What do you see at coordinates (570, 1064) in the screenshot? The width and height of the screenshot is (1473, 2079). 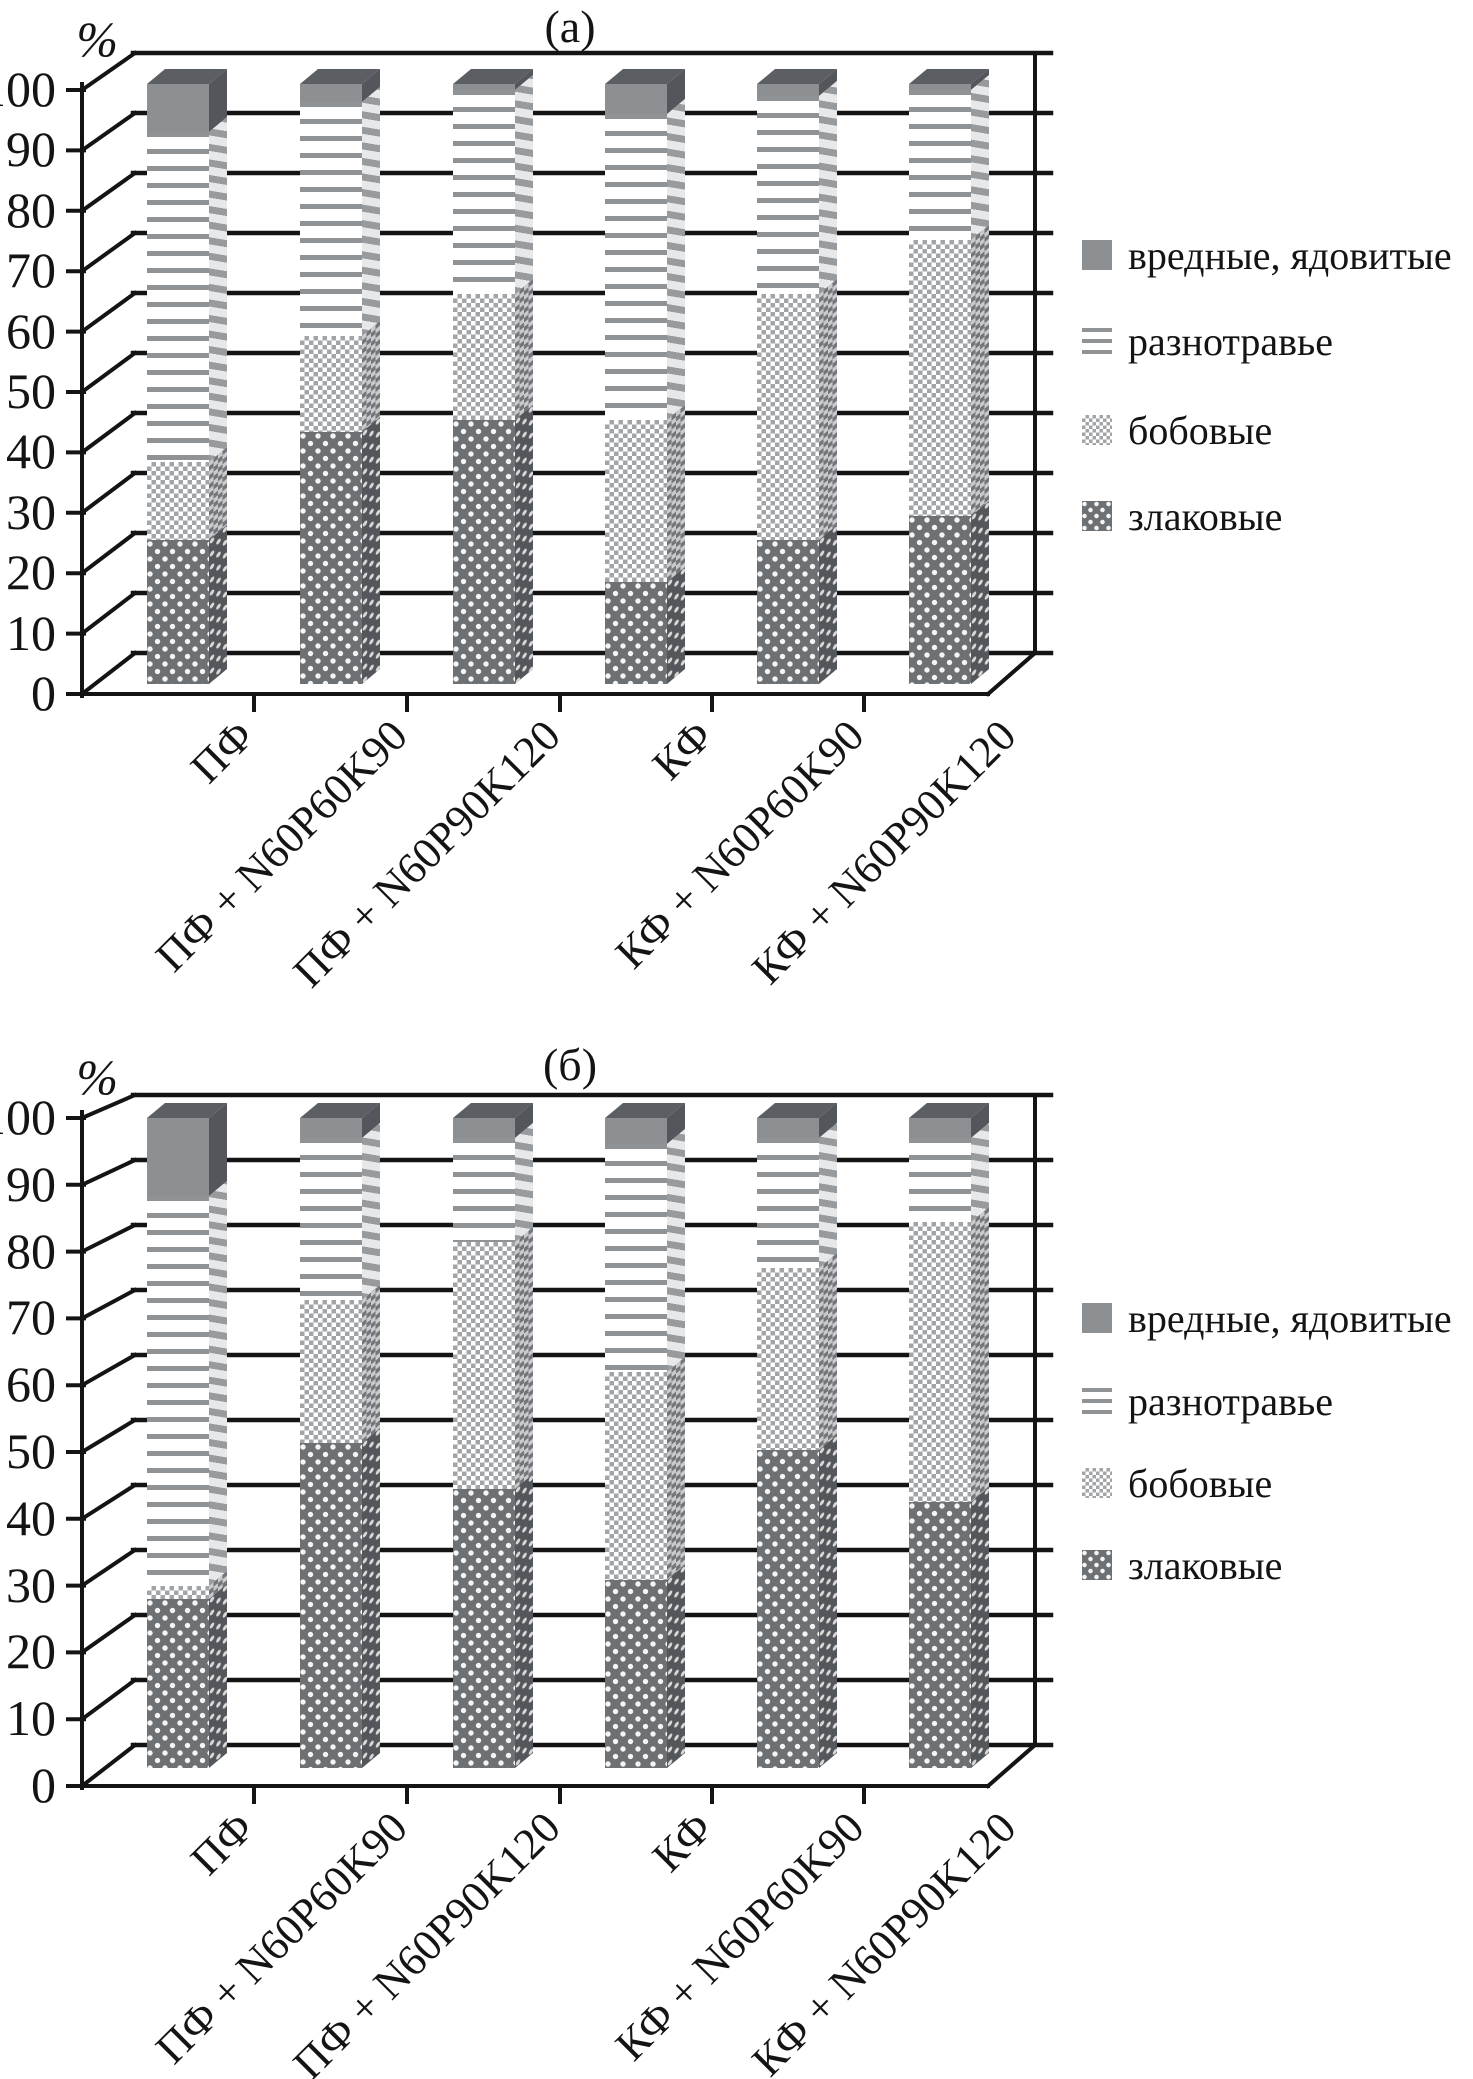 I see `chart-b-title: (б)` at bounding box center [570, 1064].